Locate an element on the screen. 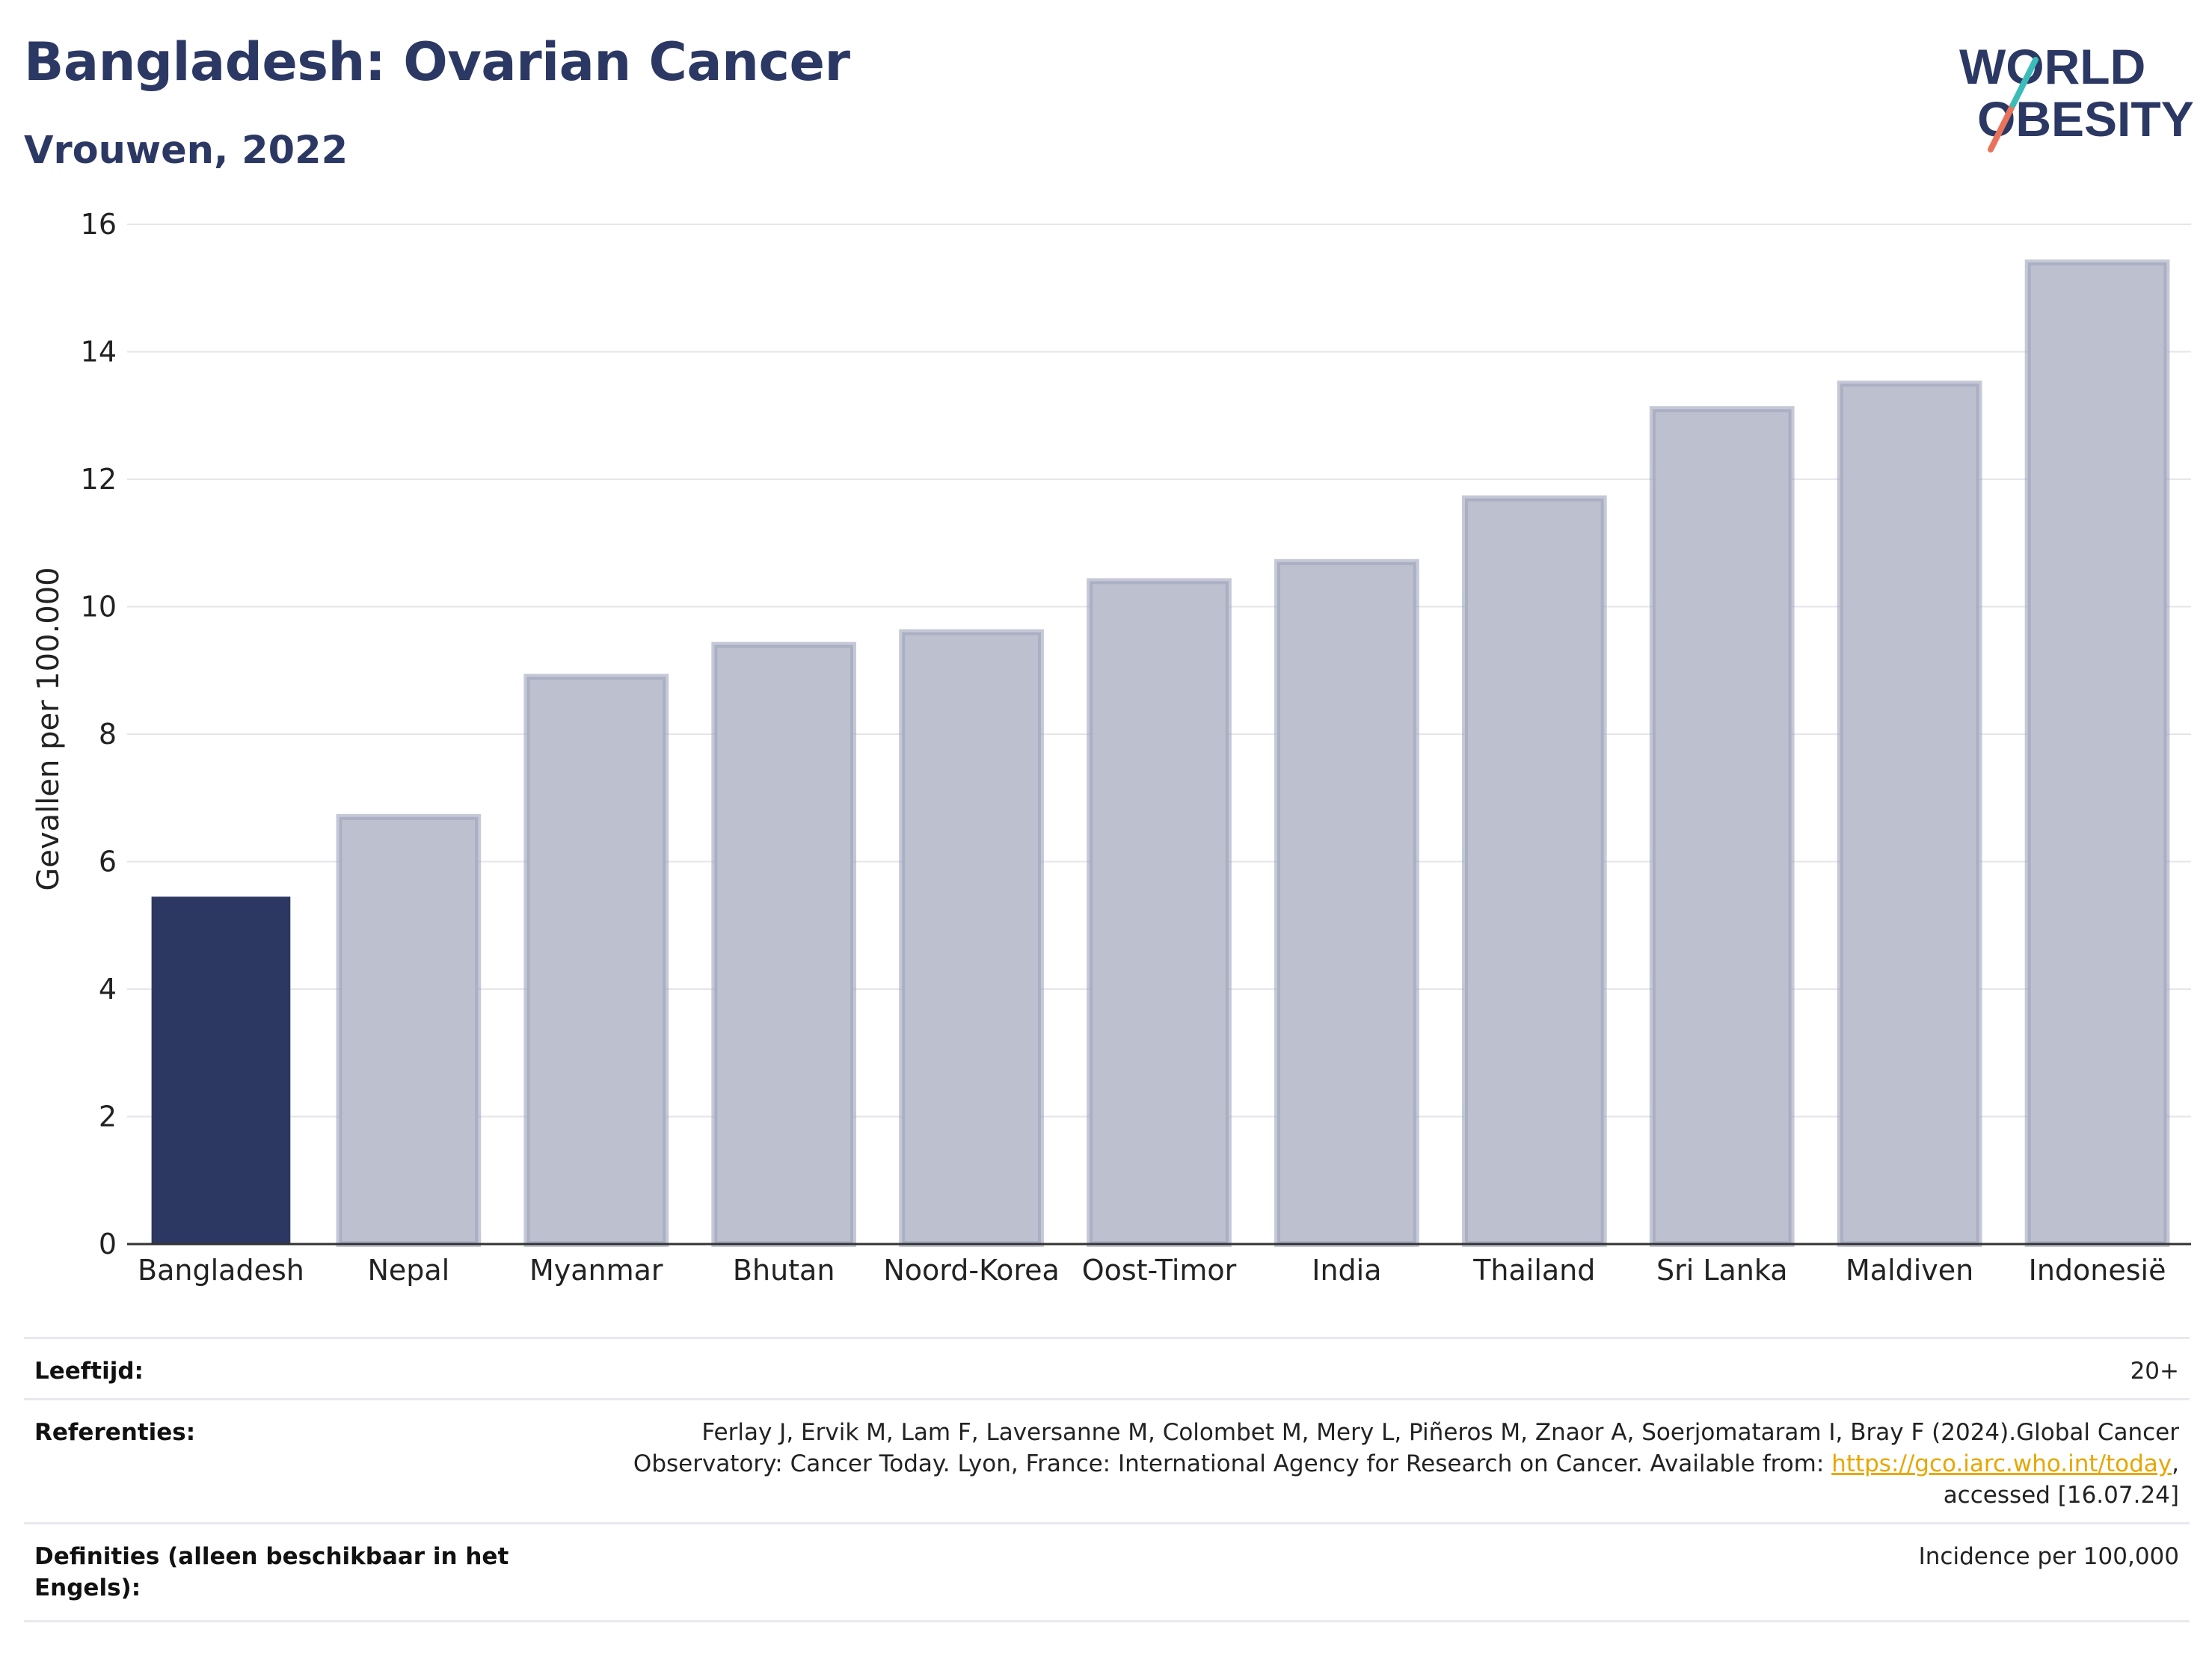  bar-indonesi- is located at coordinates (2097, 753).